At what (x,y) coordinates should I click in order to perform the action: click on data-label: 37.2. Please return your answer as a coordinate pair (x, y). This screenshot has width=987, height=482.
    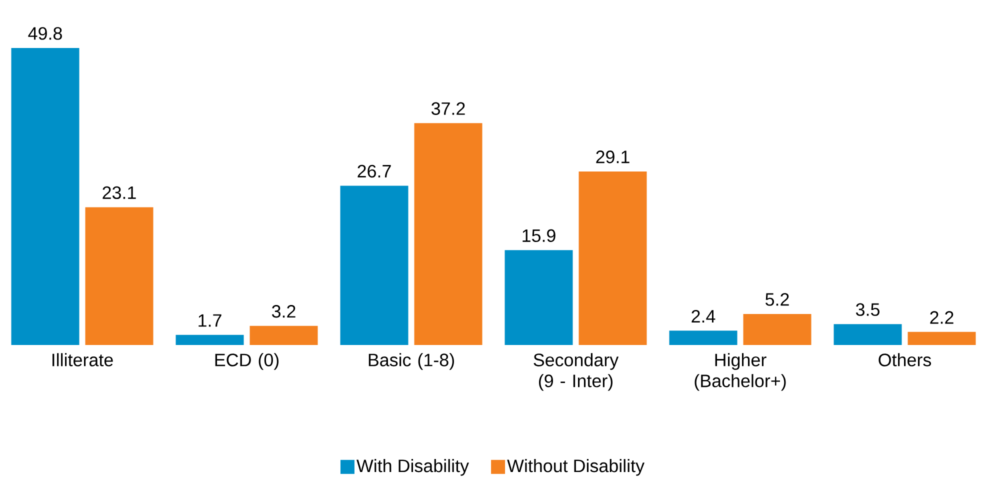
    Looking at the image, I should click on (448, 108).